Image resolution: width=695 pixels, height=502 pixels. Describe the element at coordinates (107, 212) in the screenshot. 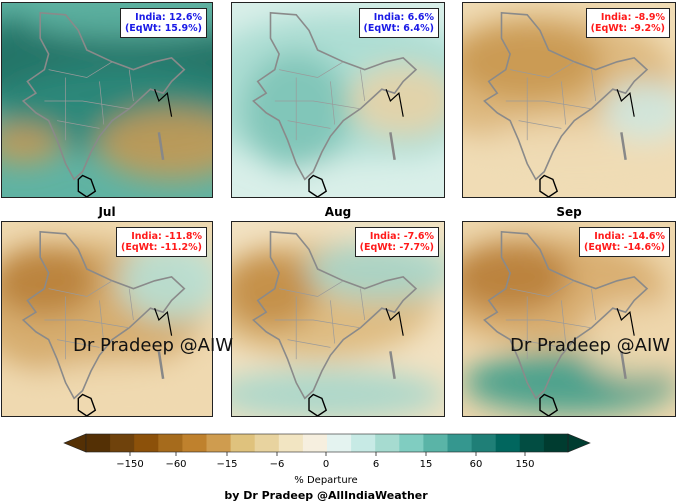

I see `month-title-jul: Jul` at that location.